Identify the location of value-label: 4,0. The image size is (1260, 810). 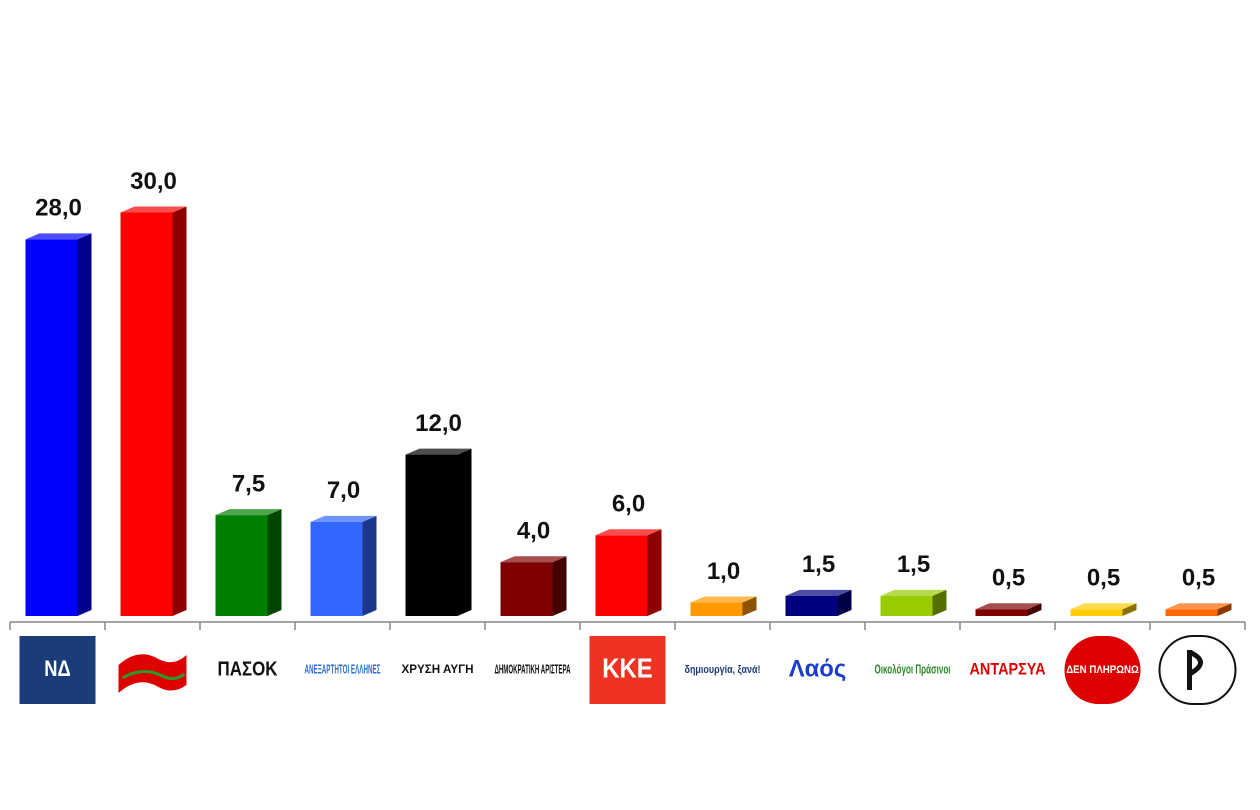
(533, 531).